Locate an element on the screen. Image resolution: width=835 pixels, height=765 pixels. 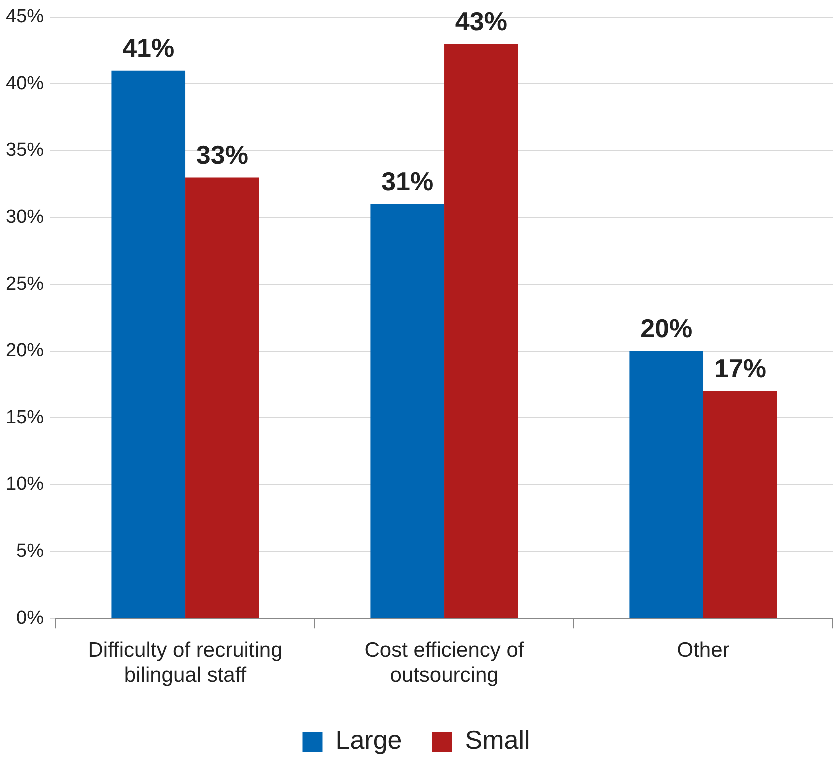
data-label: 41% is located at coordinates (148, 48).